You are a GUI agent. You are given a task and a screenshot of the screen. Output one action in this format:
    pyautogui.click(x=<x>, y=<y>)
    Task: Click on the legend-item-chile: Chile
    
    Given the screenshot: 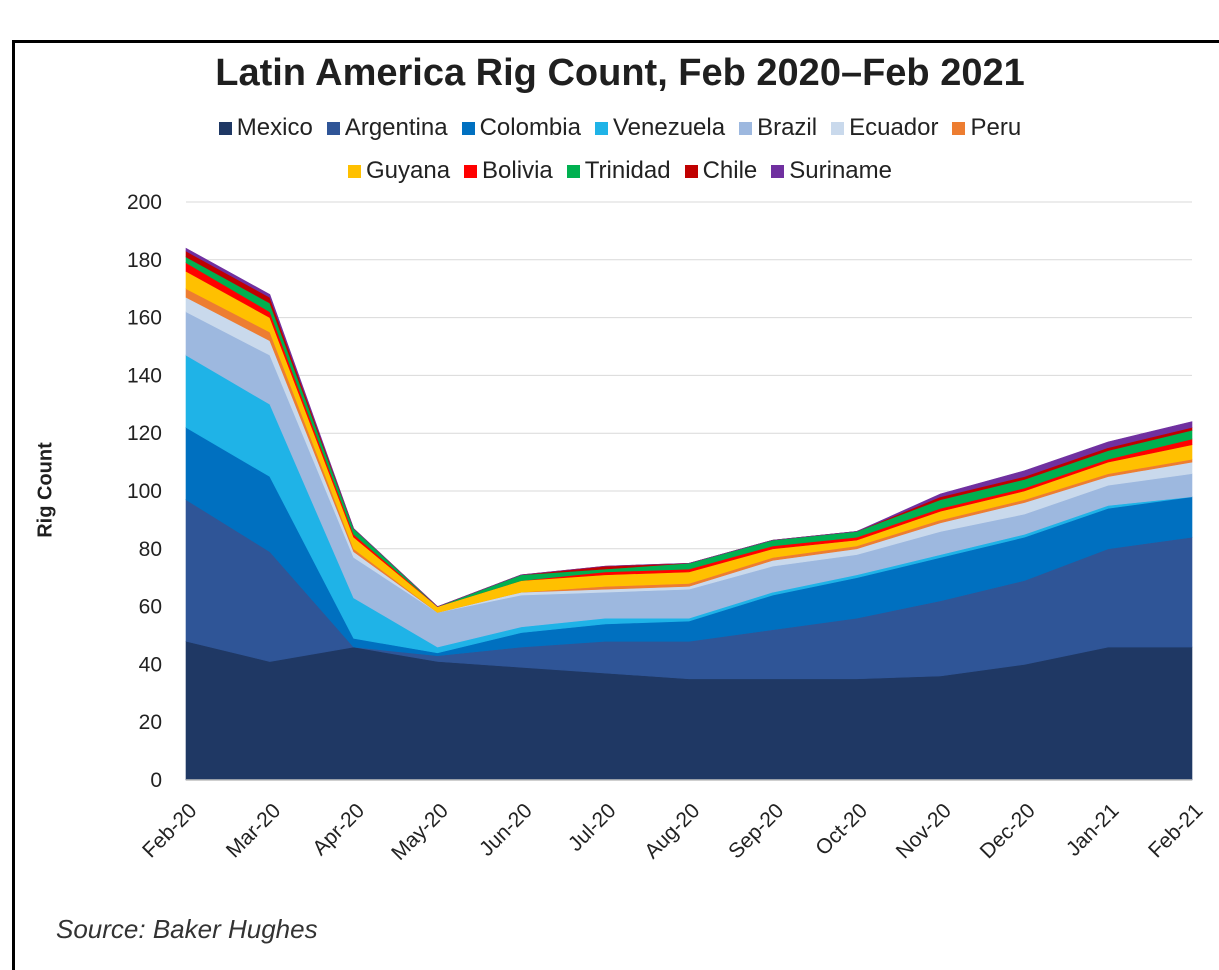 What is the action you would take?
    pyautogui.click(x=721, y=171)
    